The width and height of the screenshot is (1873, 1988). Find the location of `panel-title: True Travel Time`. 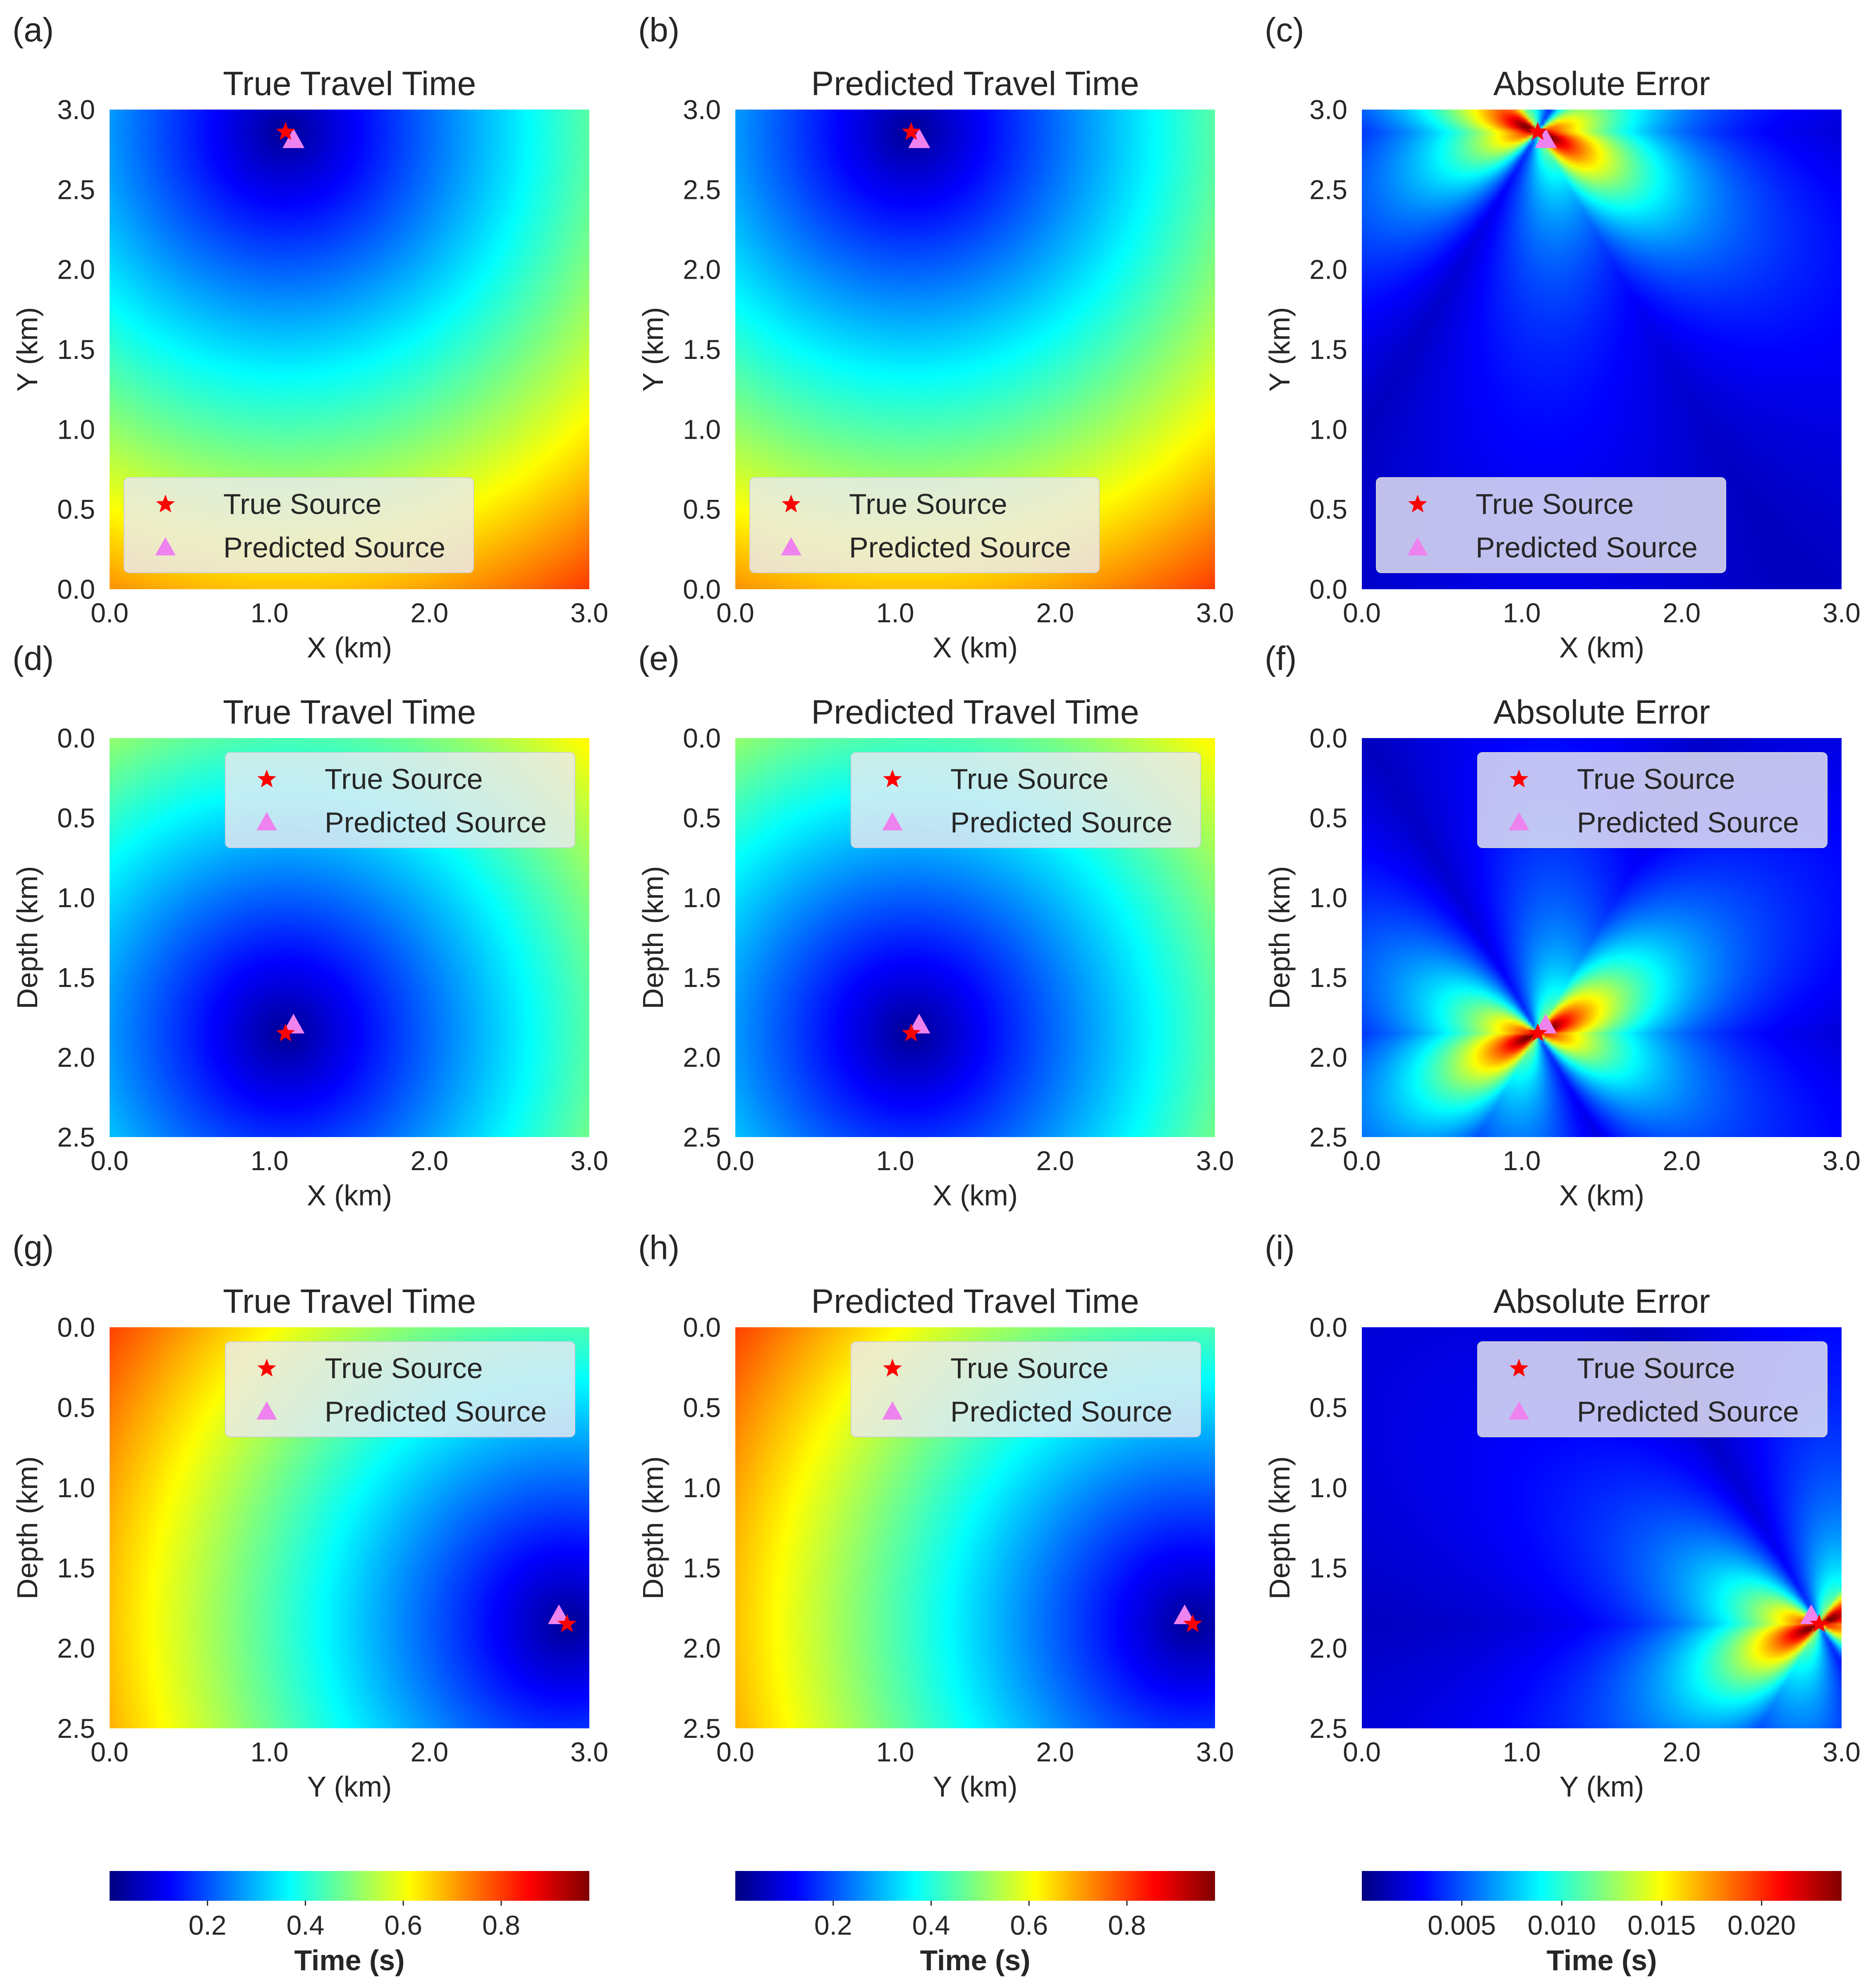

panel-title: True Travel Time is located at coordinates (349, 84).